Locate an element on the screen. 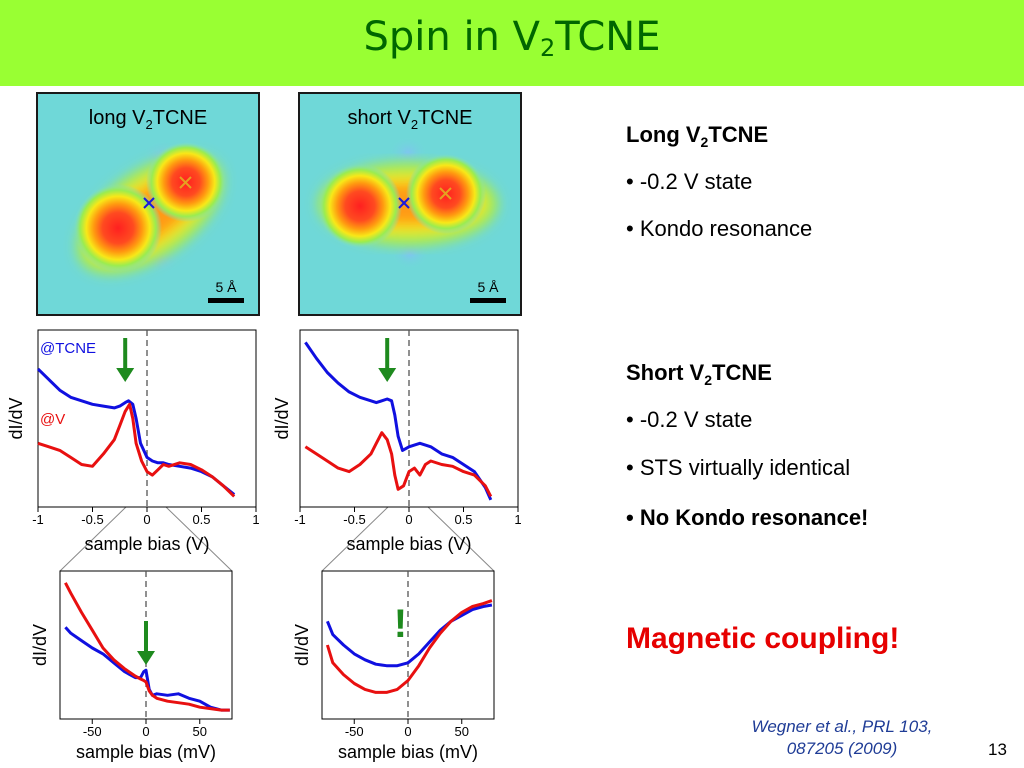 This screenshot has height=768, width=1024. chart-short-wide: -1 -0.5 0 0.5 1 sample bias (V) dI/dV is located at coordinates (397, 441).